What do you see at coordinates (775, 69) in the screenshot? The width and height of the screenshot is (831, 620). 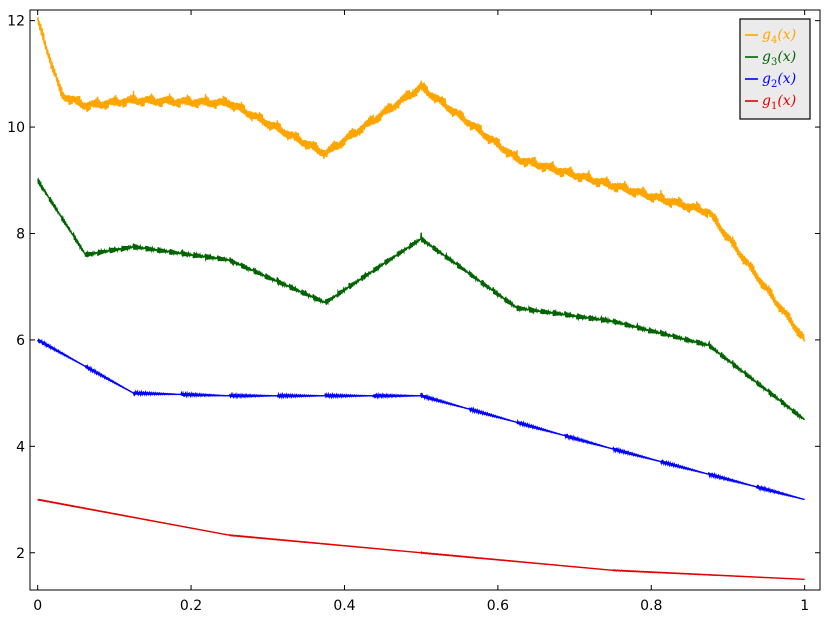 I see `legend: g4(x) g3(x) g2(x) g1(x)` at bounding box center [775, 69].